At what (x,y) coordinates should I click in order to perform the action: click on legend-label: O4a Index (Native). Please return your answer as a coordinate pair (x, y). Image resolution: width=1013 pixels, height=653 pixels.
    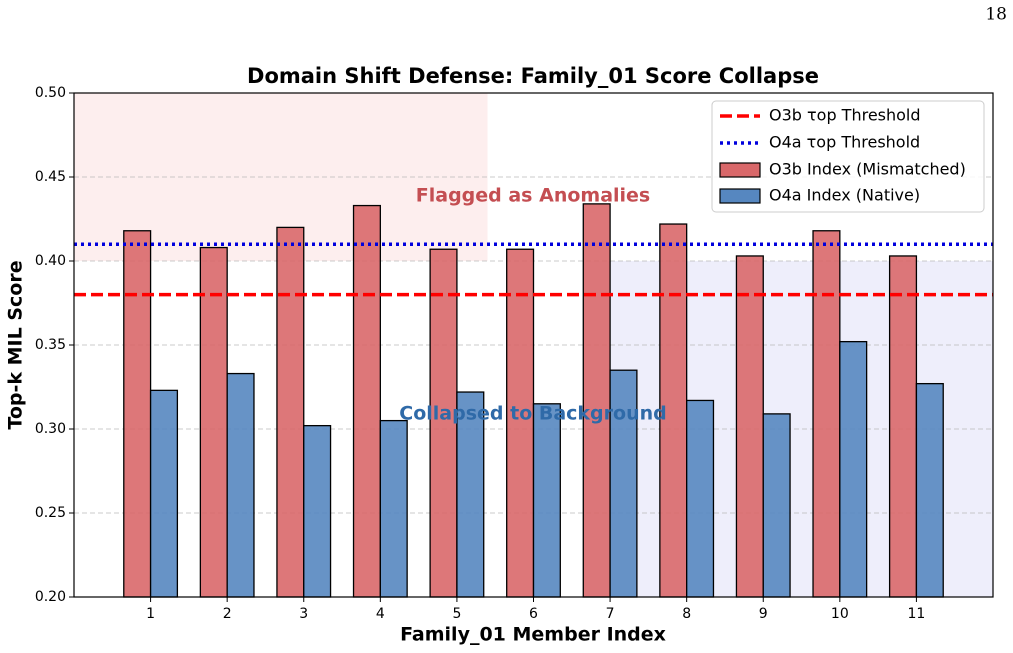
    Looking at the image, I should click on (844, 195).